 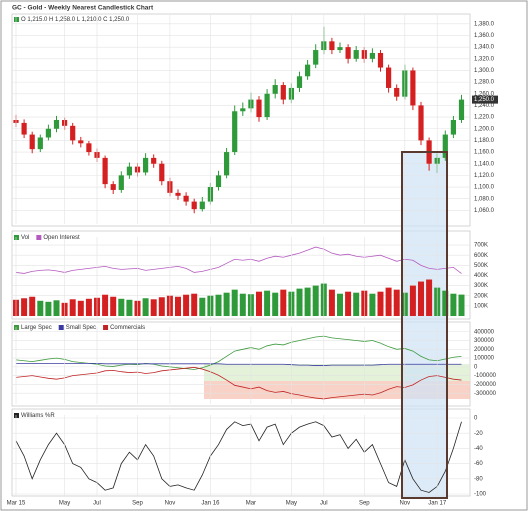 What do you see at coordinates (484, 118) in the screenshot?
I see `y-tick-label: 1,220.0` at bounding box center [484, 118].